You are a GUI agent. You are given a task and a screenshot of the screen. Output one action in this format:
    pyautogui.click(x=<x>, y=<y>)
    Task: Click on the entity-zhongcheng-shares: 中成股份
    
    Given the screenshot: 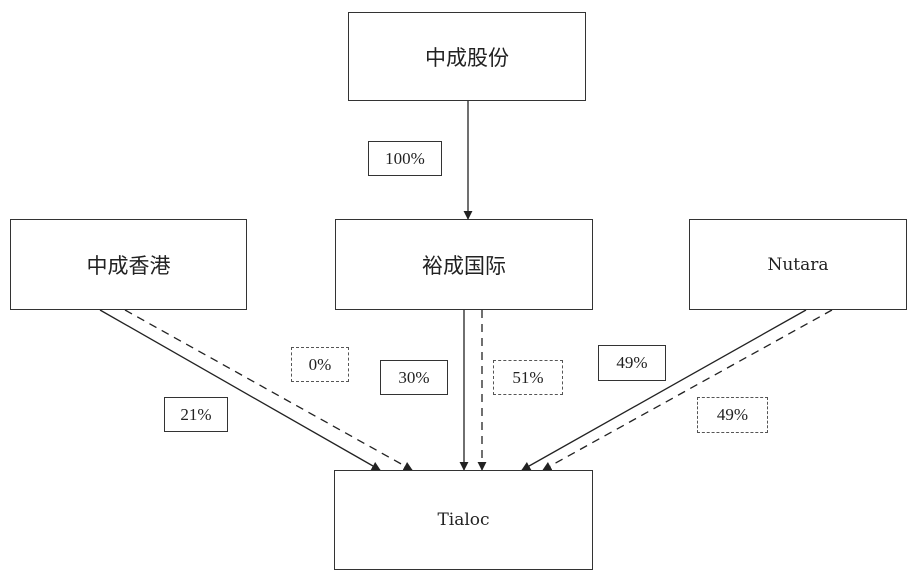 What is the action you would take?
    pyautogui.click(x=467, y=56)
    